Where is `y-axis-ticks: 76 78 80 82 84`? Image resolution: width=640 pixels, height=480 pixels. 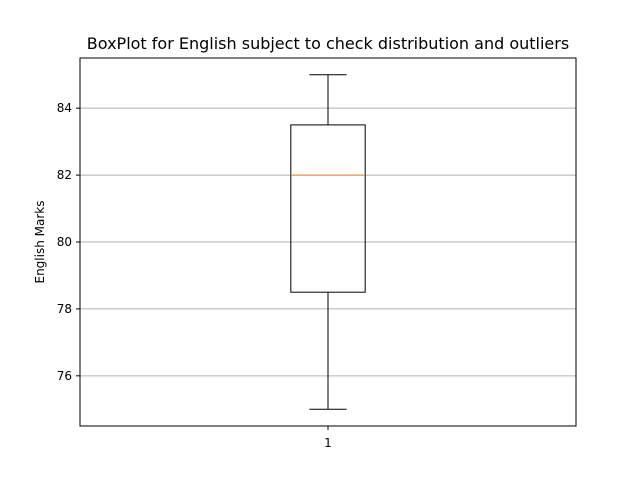
y-axis-ticks: 76 78 80 82 84 is located at coordinates (68, 242).